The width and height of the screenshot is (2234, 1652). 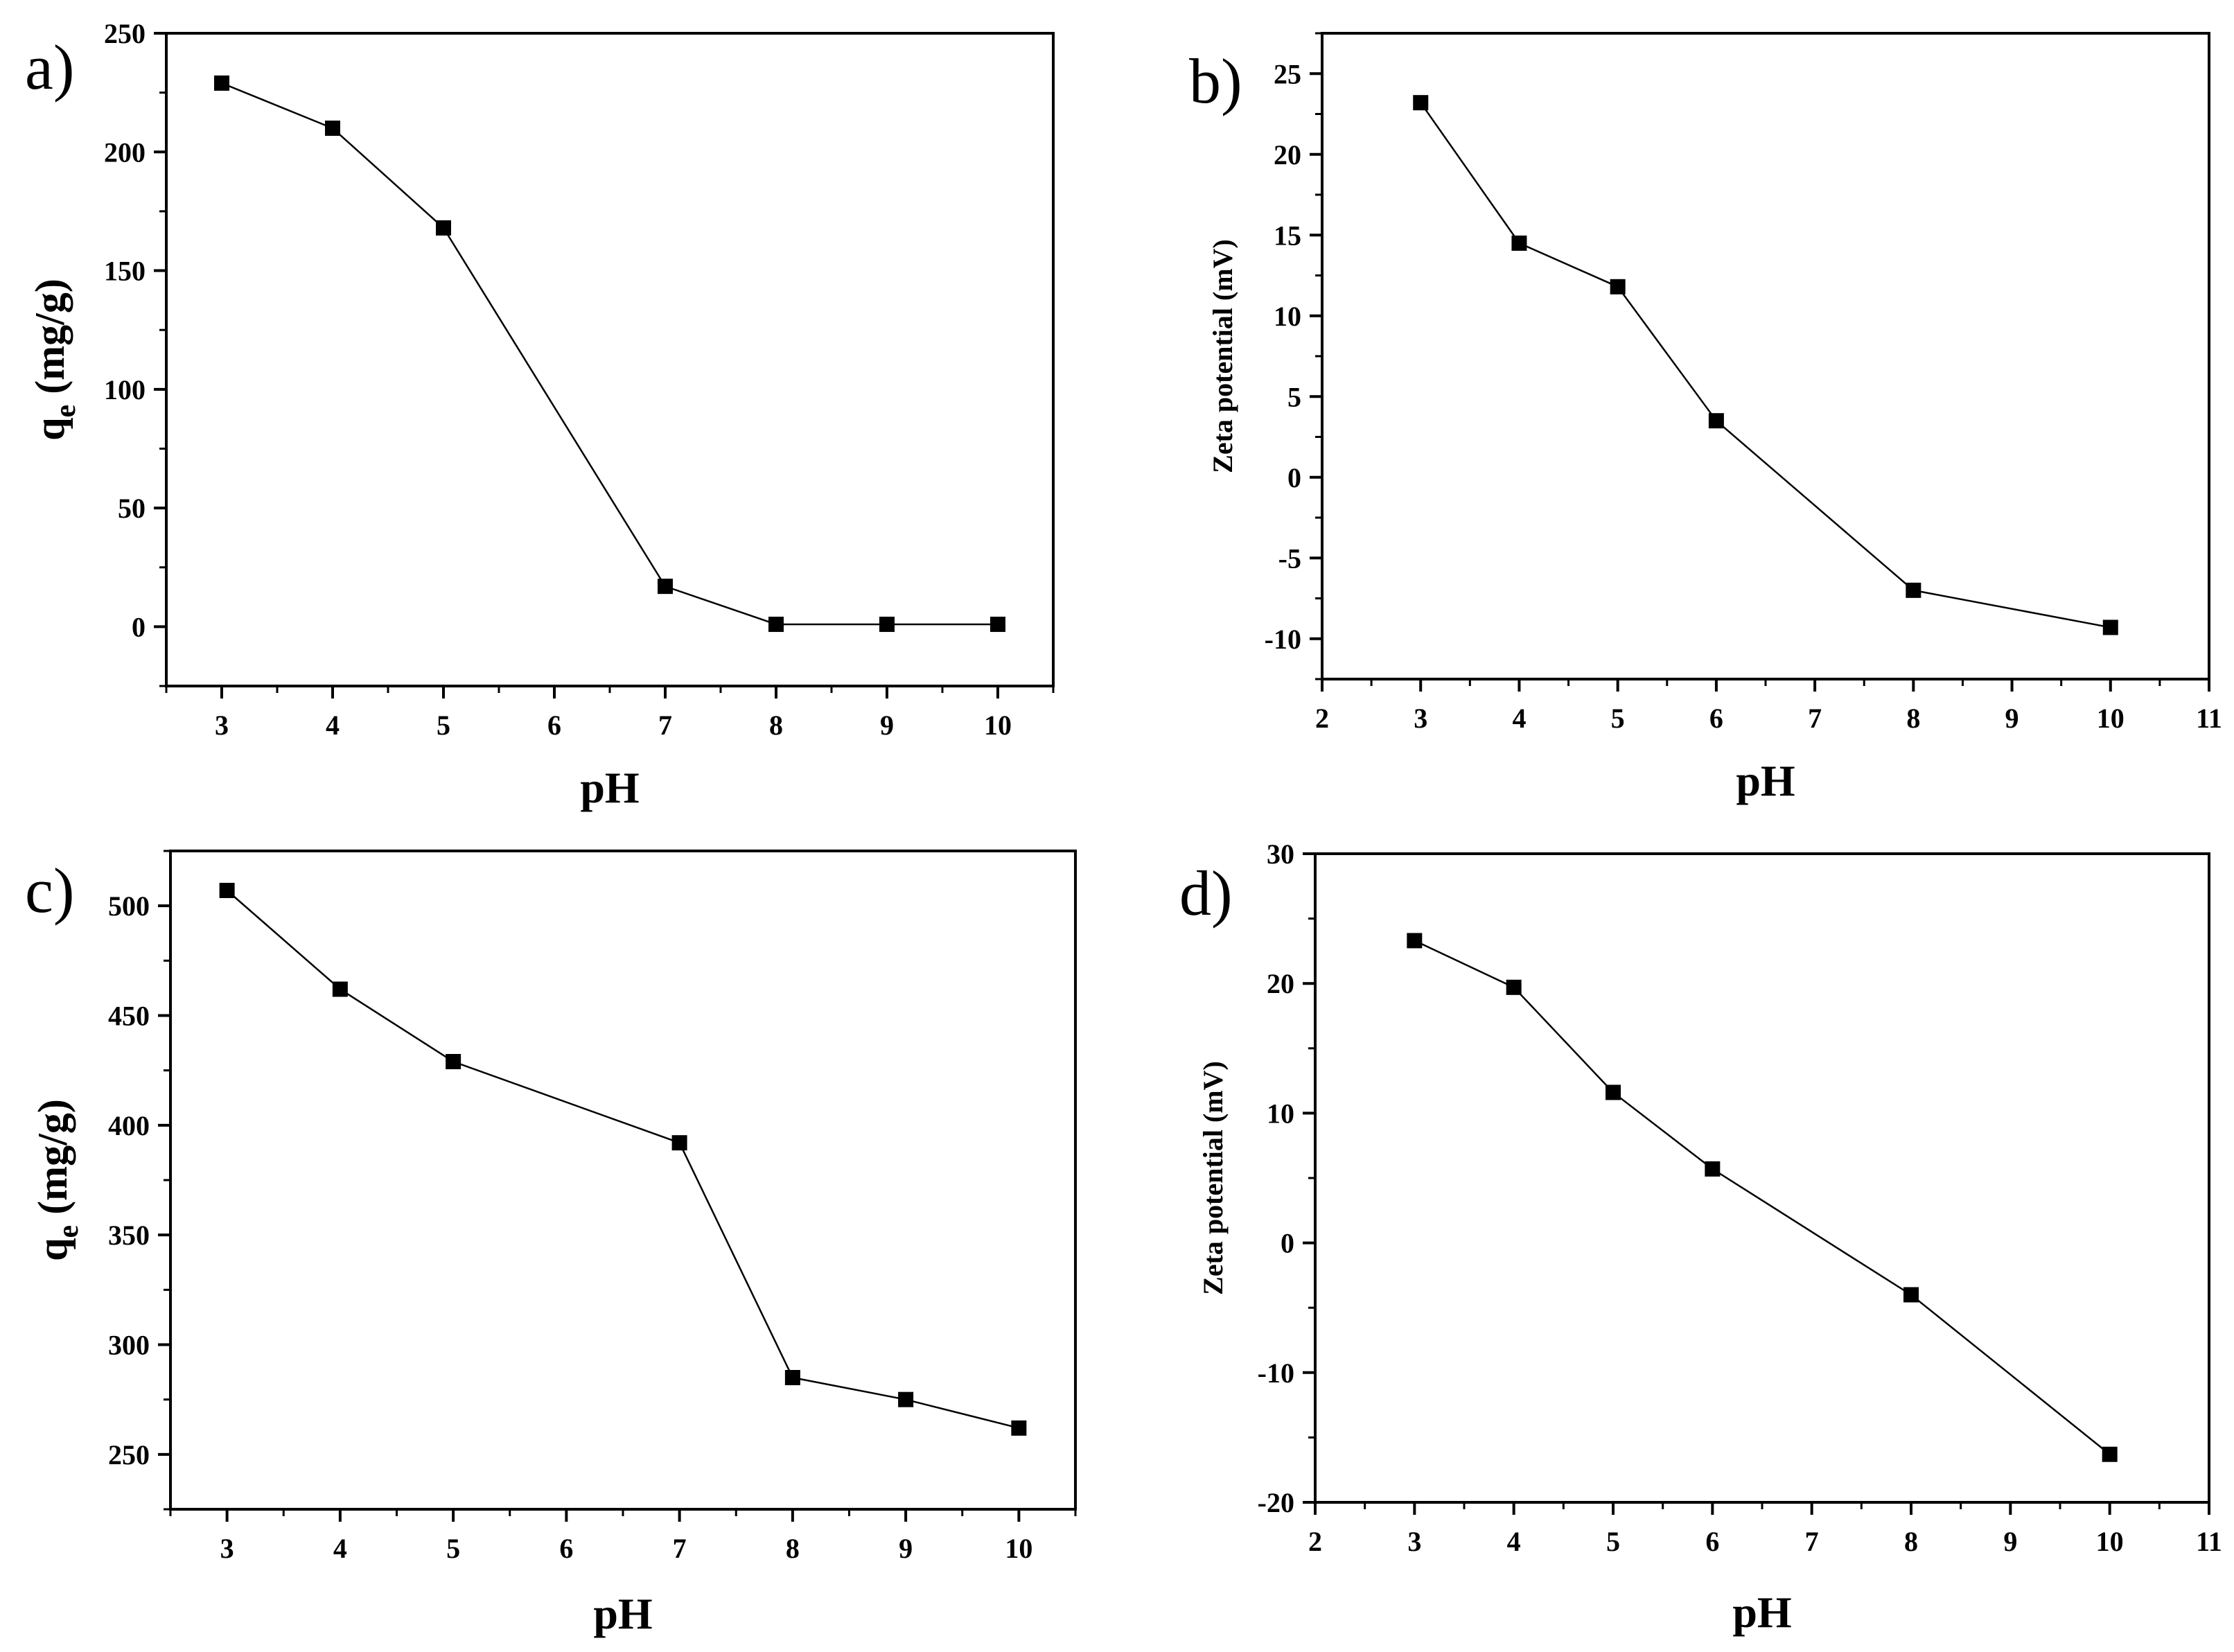 I want to click on panel-label: b), so click(x=1215, y=81).